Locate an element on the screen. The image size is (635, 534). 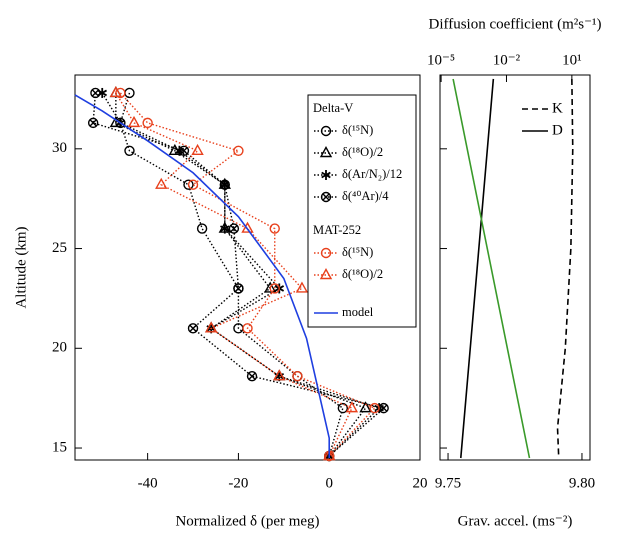
y-tick-label: 30 is located at coordinates (59, 148).